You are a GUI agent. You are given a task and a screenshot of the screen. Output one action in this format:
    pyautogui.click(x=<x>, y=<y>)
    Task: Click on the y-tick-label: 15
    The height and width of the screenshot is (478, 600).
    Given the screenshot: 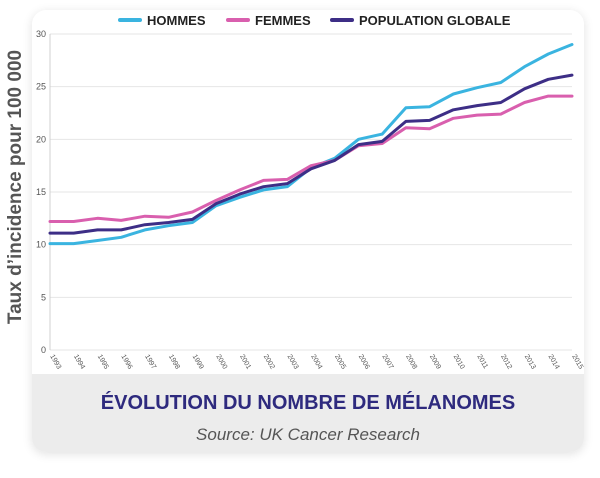 What is the action you would take?
    pyautogui.click(x=41, y=192)
    